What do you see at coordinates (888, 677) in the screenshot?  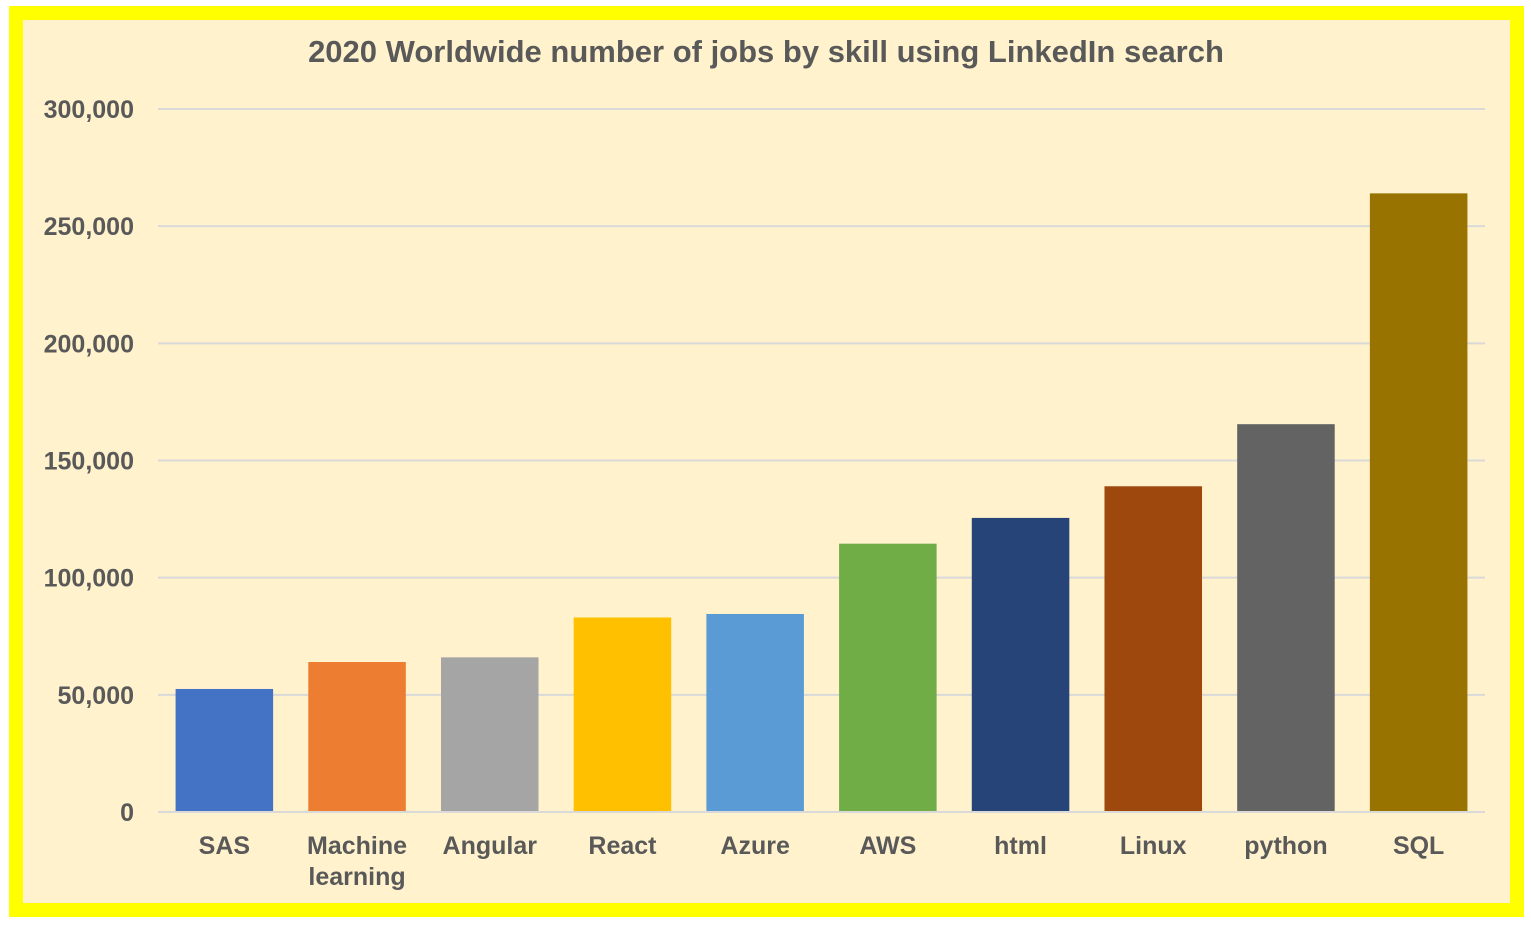 I see `bar-aws` at bounding box center [888, 677].